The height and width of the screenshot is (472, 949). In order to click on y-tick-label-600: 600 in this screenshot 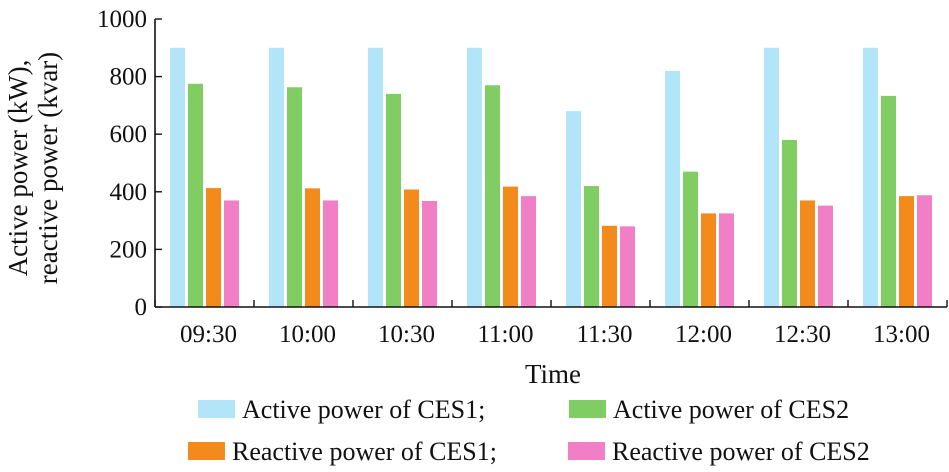, I will do `click(129, 134)`.